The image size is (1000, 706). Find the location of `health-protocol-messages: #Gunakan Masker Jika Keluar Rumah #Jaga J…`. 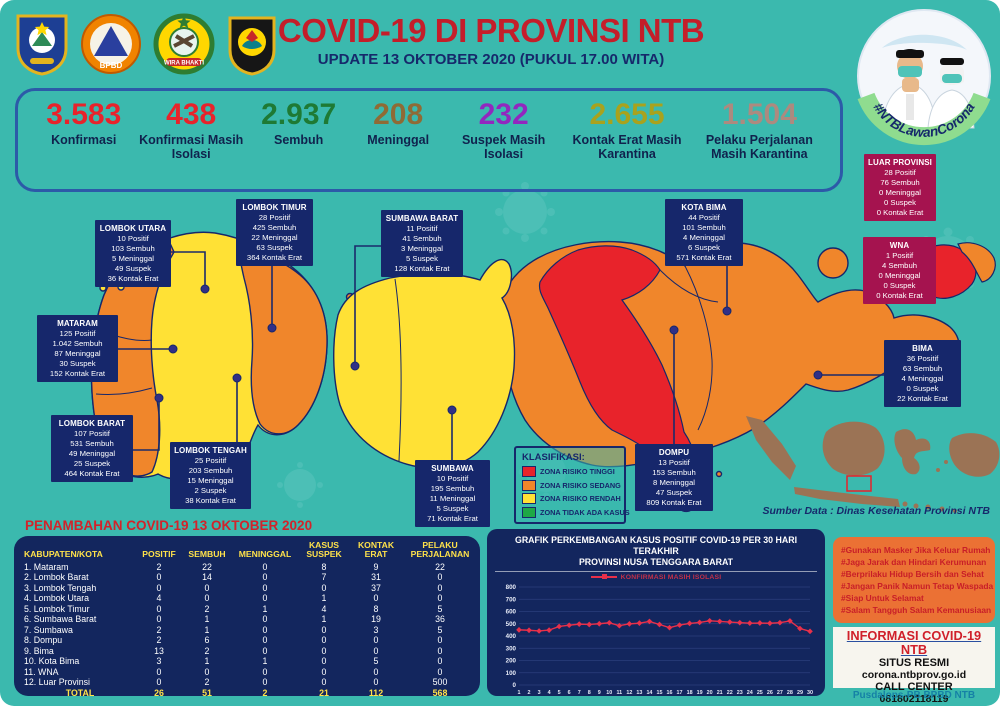

health-protocol-messages: #Gunakan Masker Jika Keluar Rumah #Jaga J… is located at coordinates (914, 580).